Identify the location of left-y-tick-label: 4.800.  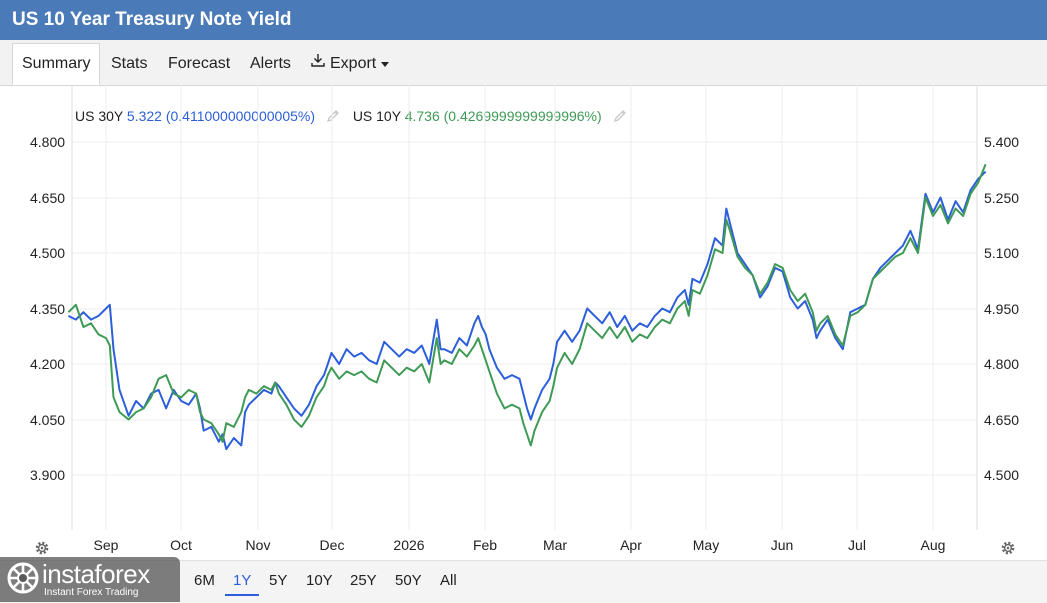
(47, 142).